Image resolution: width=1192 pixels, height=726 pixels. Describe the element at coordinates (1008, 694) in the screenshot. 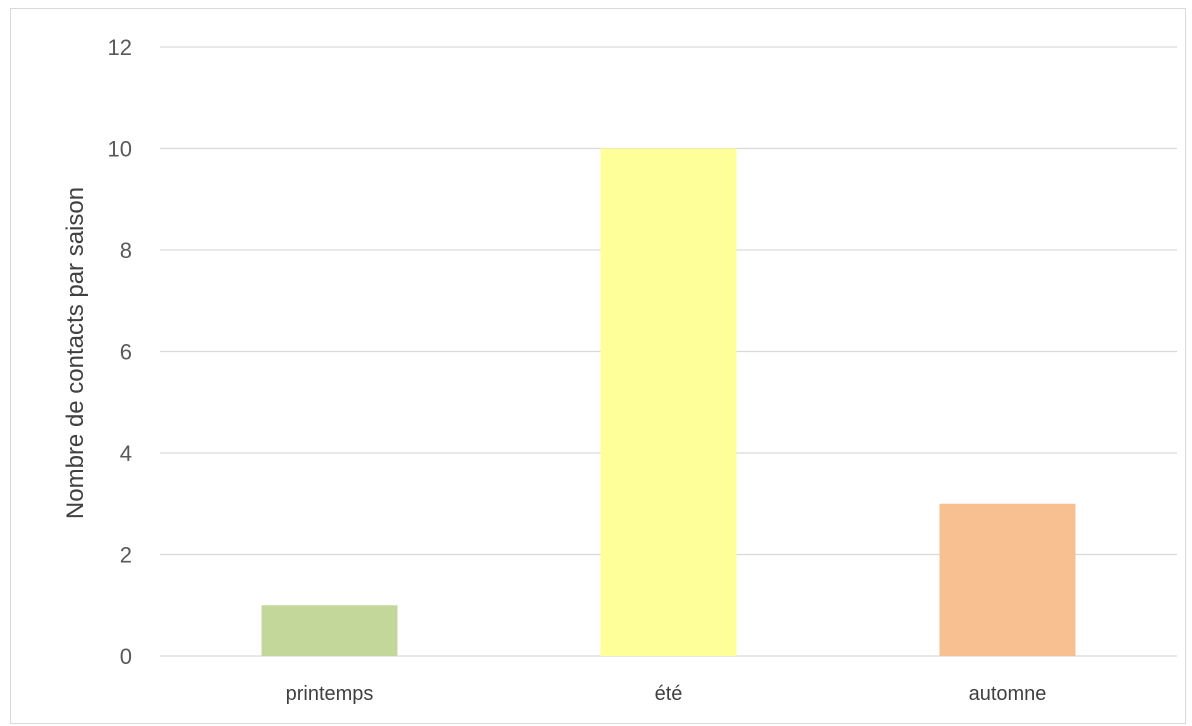

I see `x-category-label: automne` at that location.